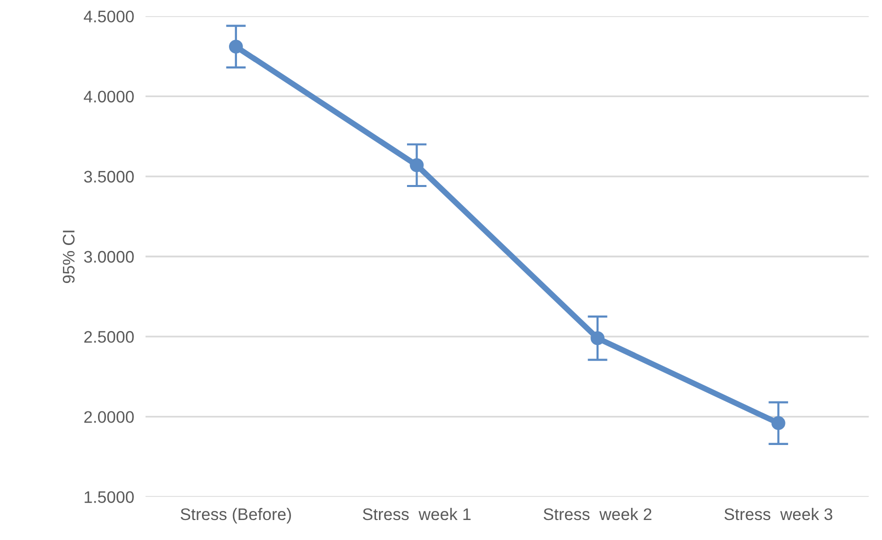 Image resolution: width=882 pixels, height=540 pixels. Describe the element at coordinates (109, 417) in the screenshot. I see `y-tick-label: 2.0000` at that location.